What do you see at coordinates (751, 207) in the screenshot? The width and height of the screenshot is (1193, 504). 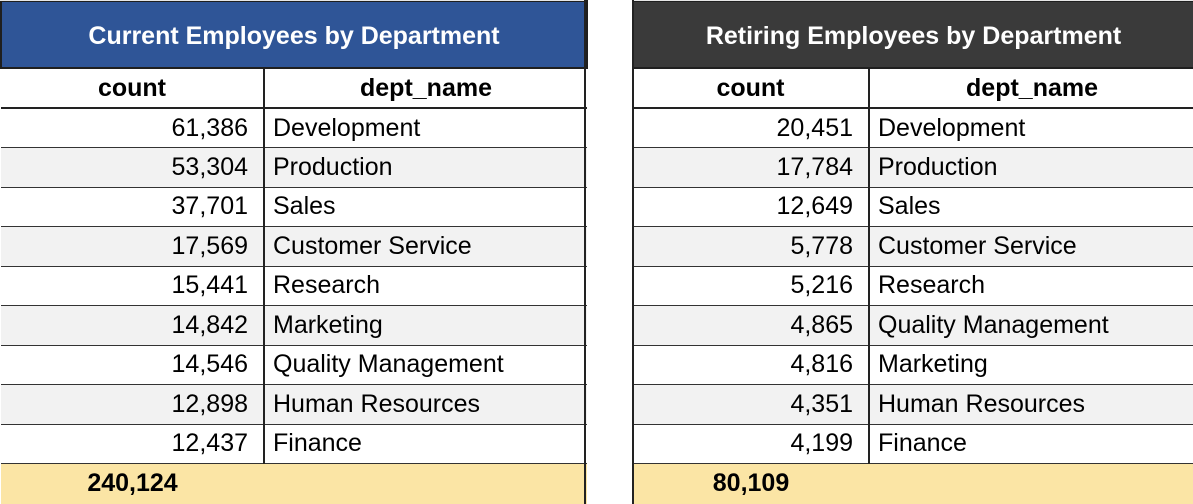 I see `count-cell: 12,649` at bounding box center [751, 207].